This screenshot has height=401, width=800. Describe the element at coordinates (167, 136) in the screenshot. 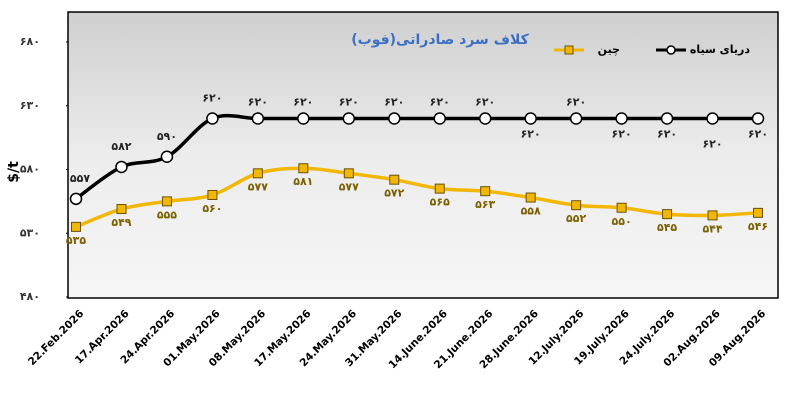

I see `data-label: ۵۹۰` at that location.